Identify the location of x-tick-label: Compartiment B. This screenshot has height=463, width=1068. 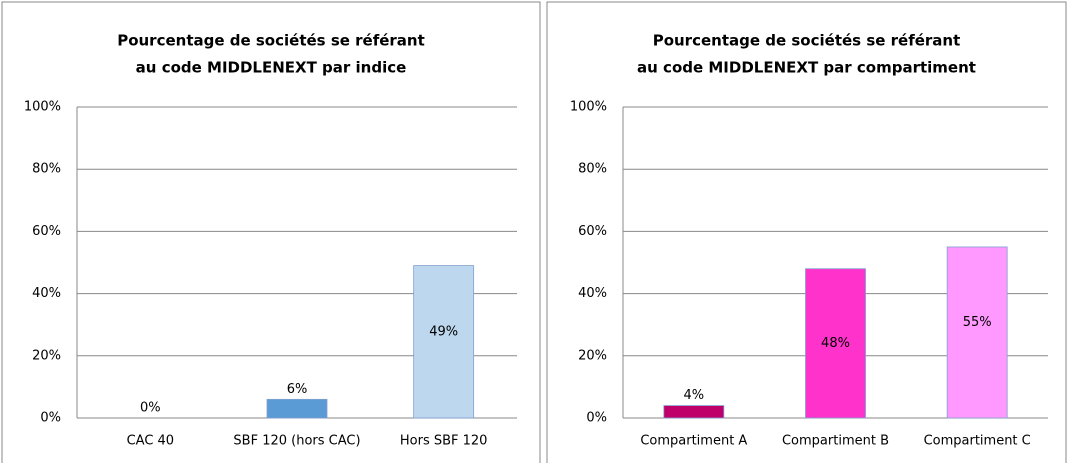
(835, 441).